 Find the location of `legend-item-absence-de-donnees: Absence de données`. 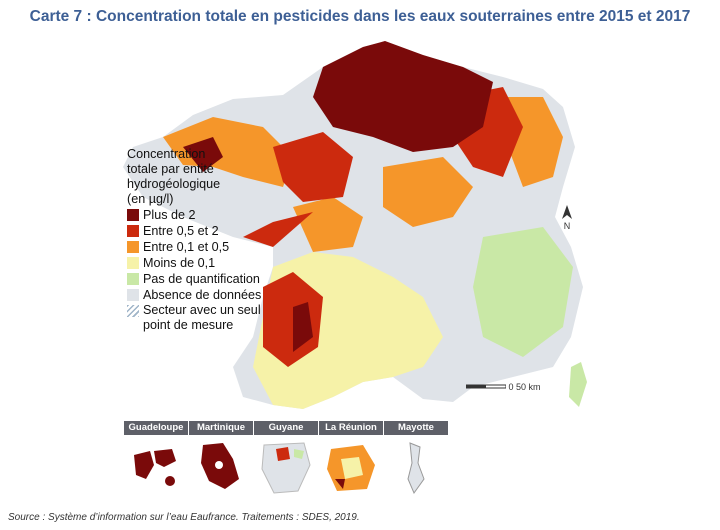

legend-item-absence-de-donnees: Absence de données is located at coordinates (222, 295).